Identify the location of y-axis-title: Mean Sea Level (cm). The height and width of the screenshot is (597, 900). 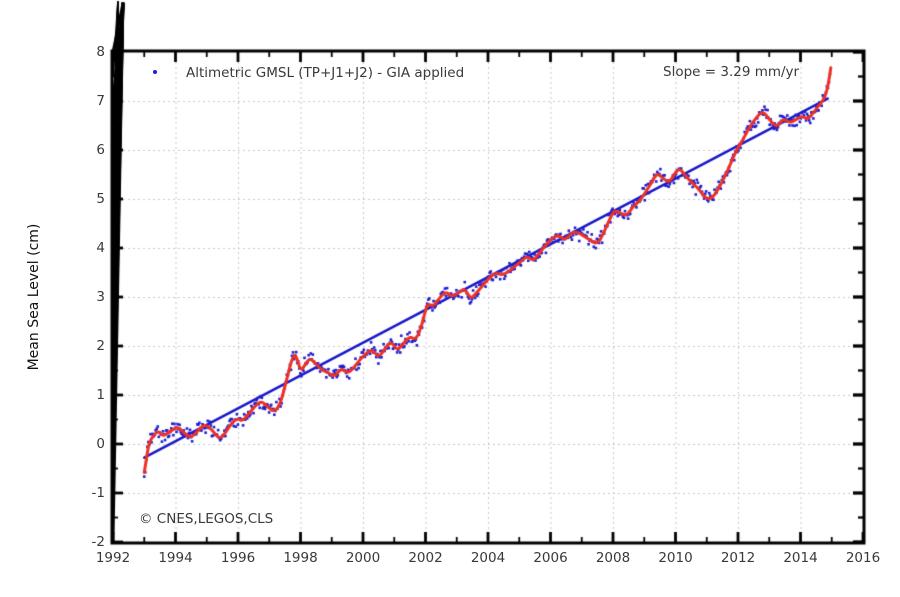
(34, 297).